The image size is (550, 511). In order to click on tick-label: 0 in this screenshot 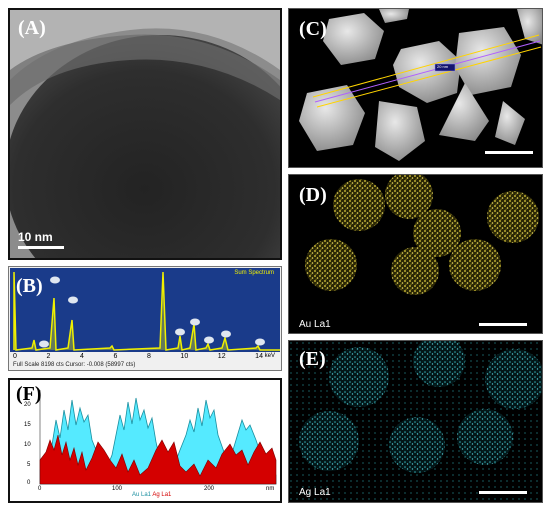, I will do `click(15, 356)`.